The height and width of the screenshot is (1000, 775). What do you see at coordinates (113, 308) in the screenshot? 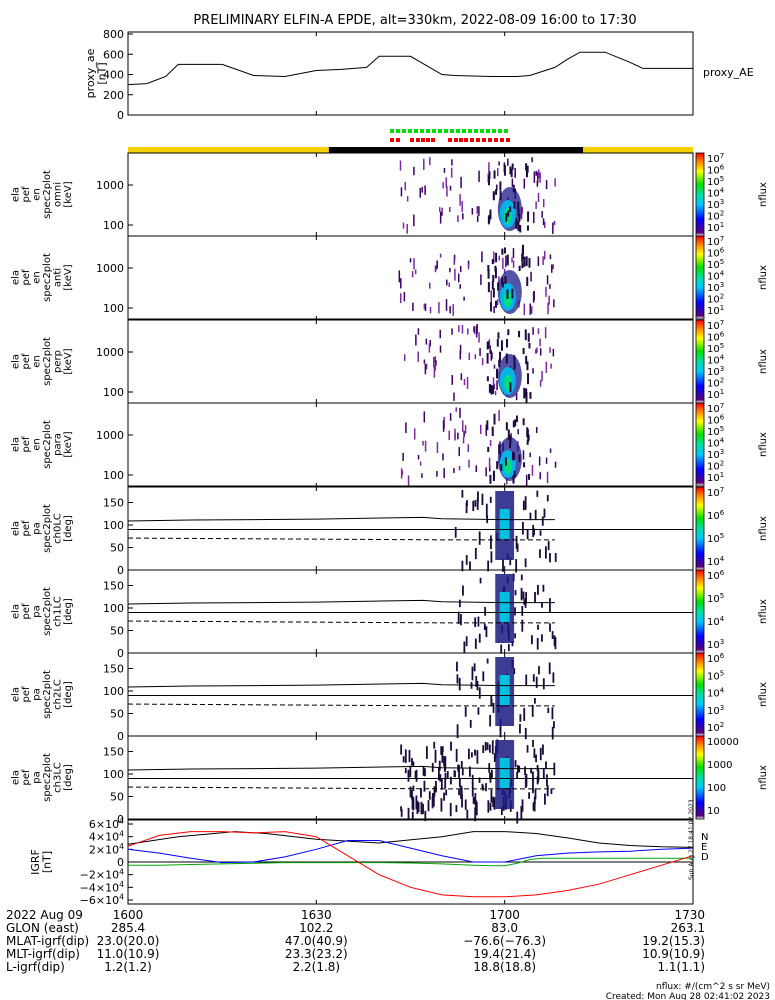
I see `energy-ytick-label: 100` at bounding box center [113, 308].